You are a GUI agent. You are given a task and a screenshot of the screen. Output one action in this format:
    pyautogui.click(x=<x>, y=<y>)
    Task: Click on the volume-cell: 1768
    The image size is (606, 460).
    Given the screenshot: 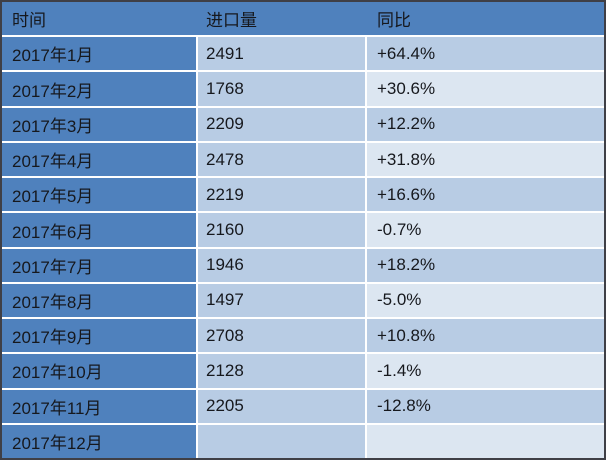 What is the action you would take?
    pyautogui.click(x=281, y=89)
    